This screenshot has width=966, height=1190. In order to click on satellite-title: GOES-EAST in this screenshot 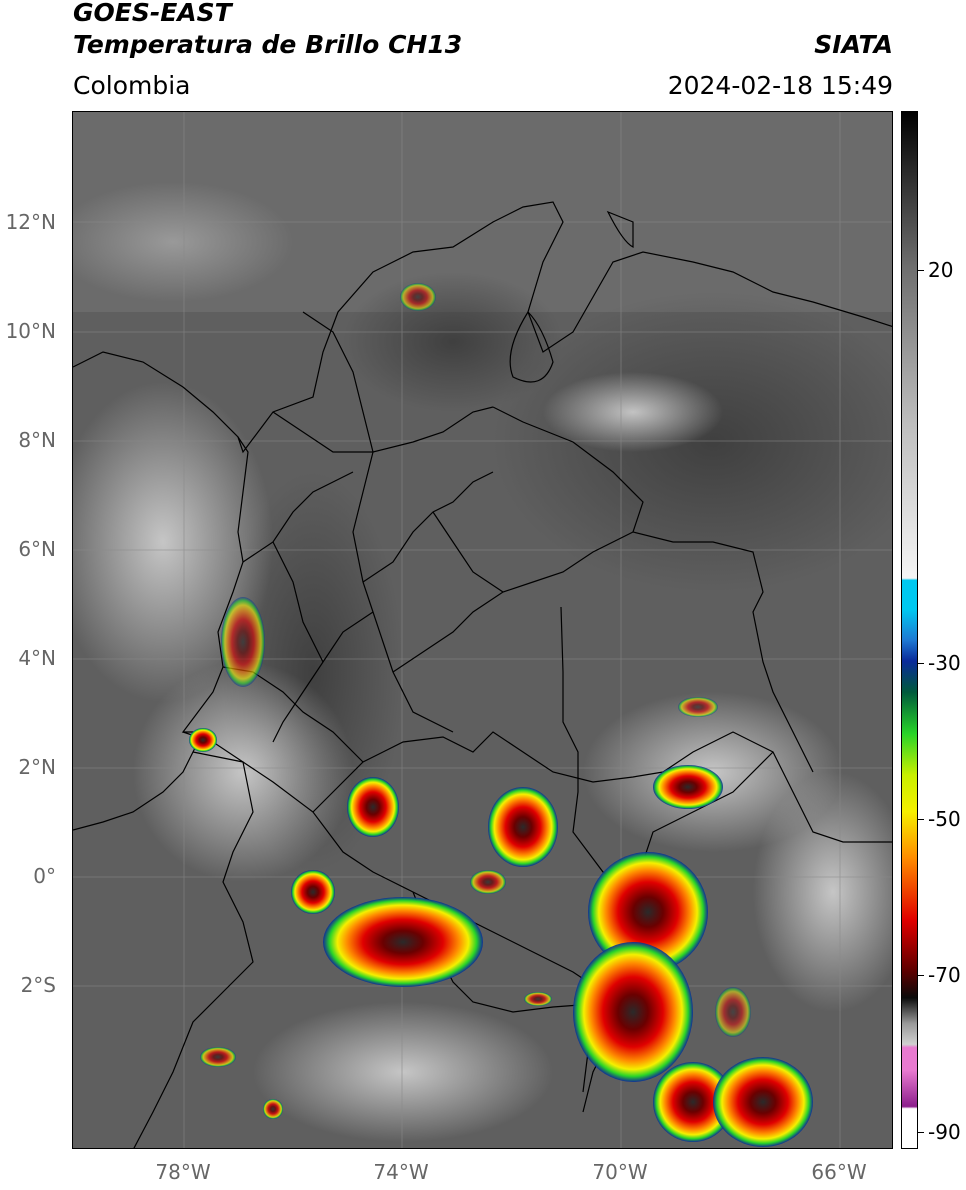, I will do `click(152, 13)`.